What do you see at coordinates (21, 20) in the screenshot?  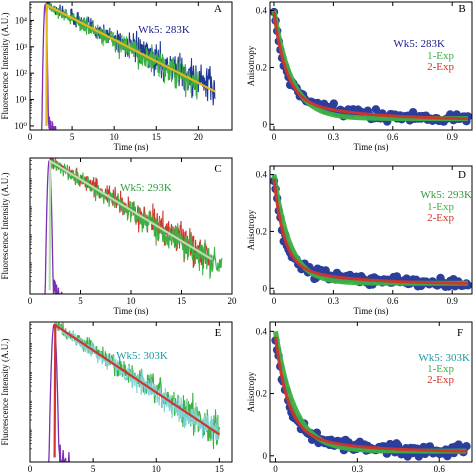 I see `y-tick-label: 10⁴` at bounding box center [21, 20].